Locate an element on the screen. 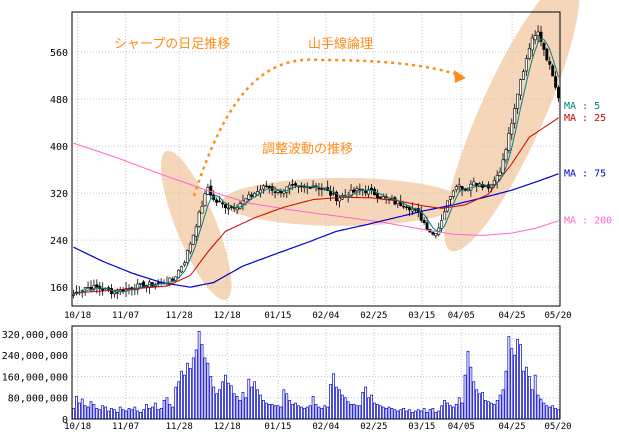  theory-arrow is located at coordinates (329, 127).